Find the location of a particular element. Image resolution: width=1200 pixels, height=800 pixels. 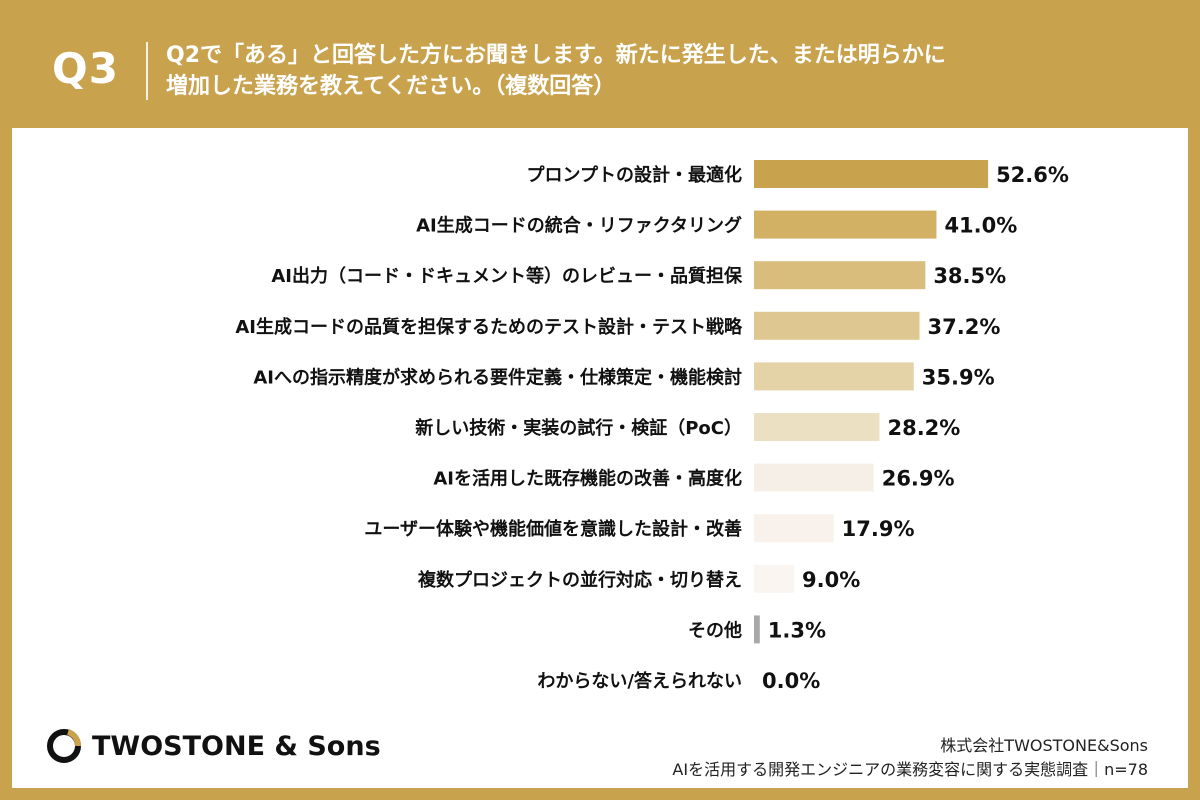

category-label: AI出力（コード・ドキュメント等）のレビュー・品質担保 is located at coordinates (507, 276).